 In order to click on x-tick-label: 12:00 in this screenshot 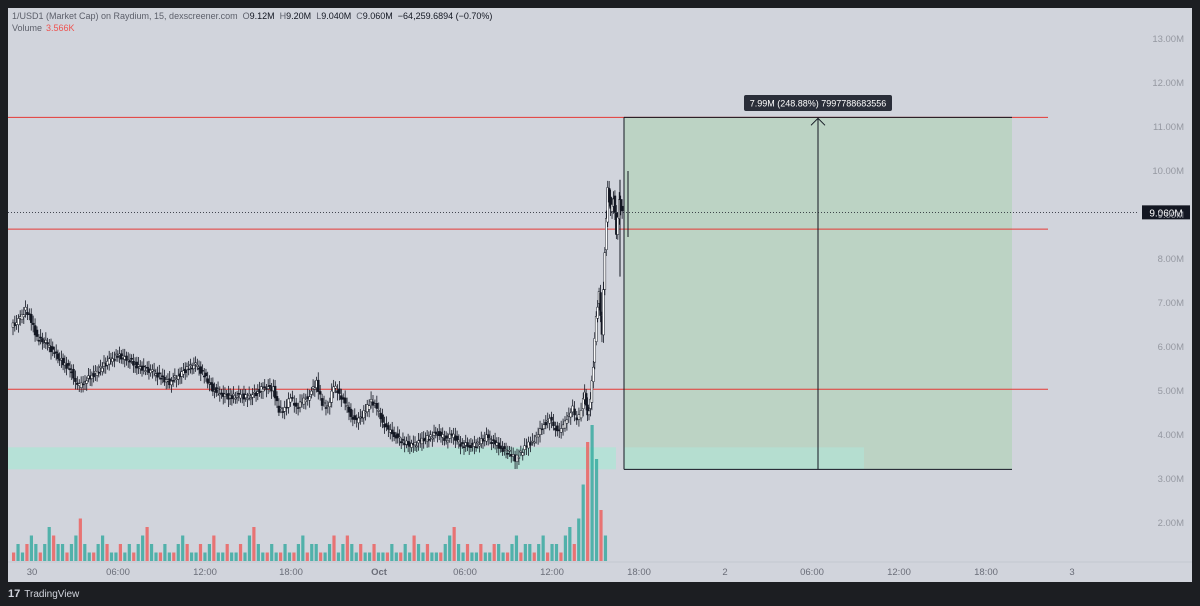, I will do `click(552, 572)`.